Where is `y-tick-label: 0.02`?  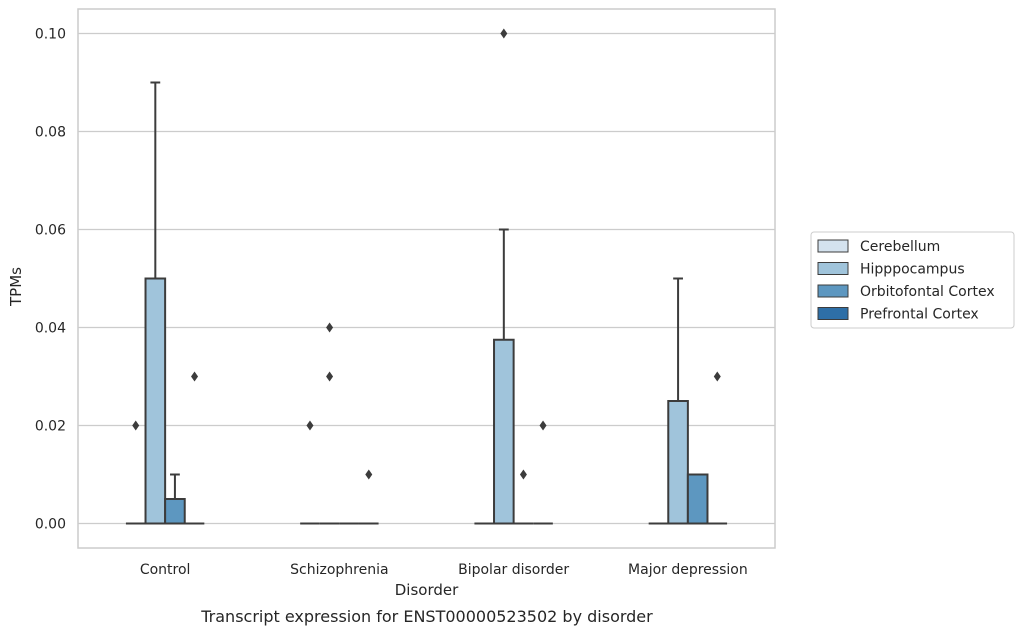
y-tick-label: 0.02 is located at coordinates (50, 427).